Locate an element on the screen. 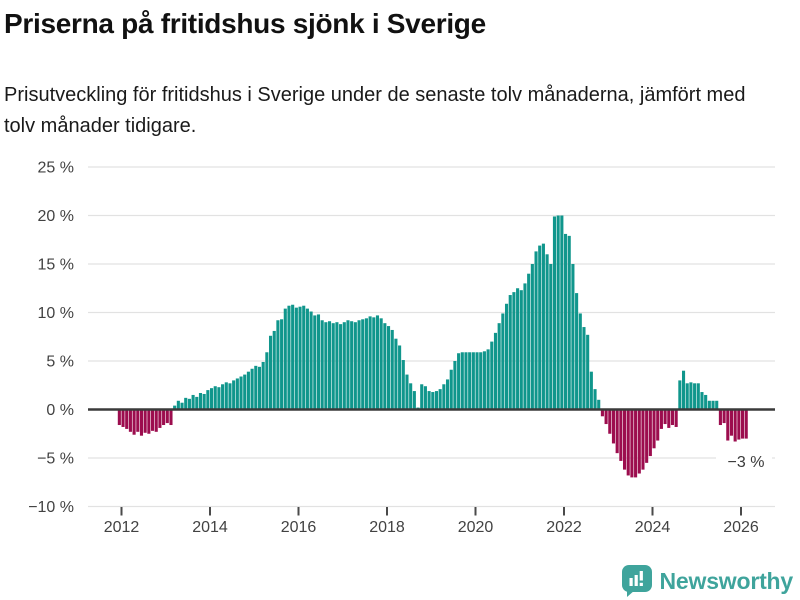  x-tick-label: 2024 is located at coordinates (653, 527).